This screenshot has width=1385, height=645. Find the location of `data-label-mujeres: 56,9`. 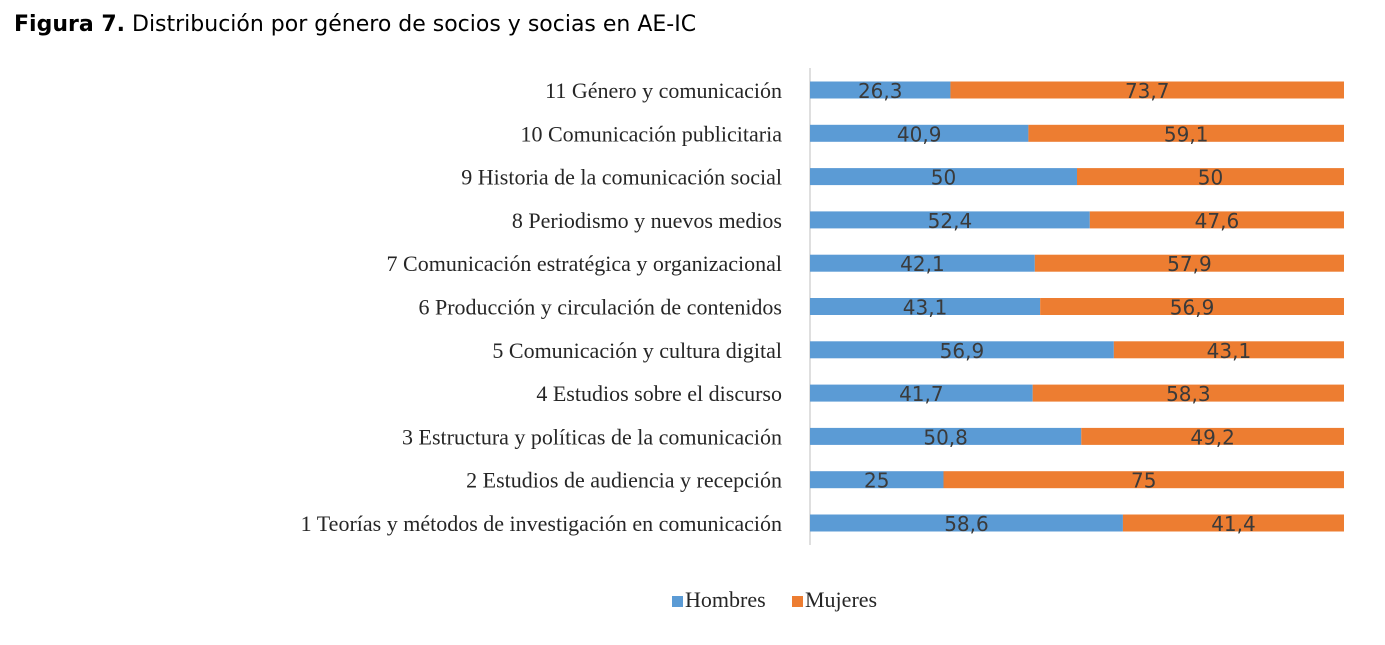

data-label-mujeres: 56,9 is located at coordinates (1192, 308).